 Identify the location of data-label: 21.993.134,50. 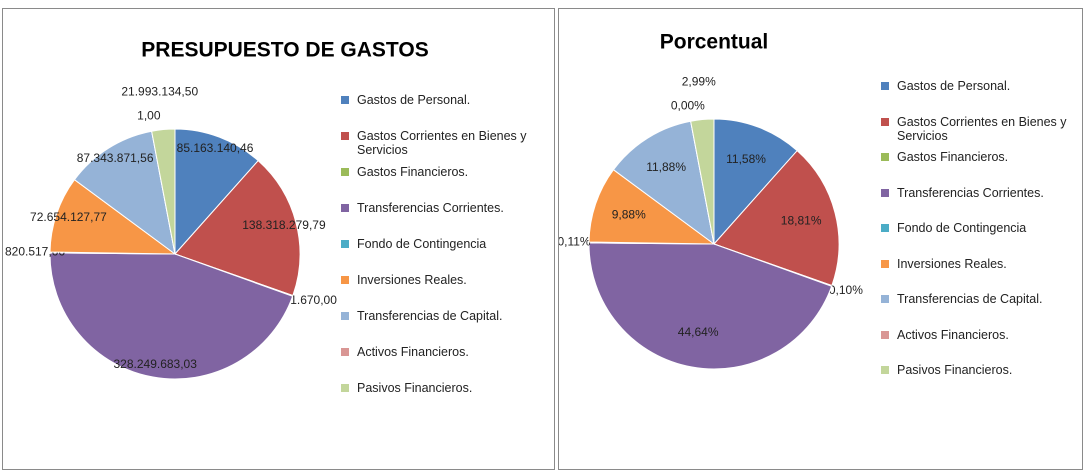
(159, 91).